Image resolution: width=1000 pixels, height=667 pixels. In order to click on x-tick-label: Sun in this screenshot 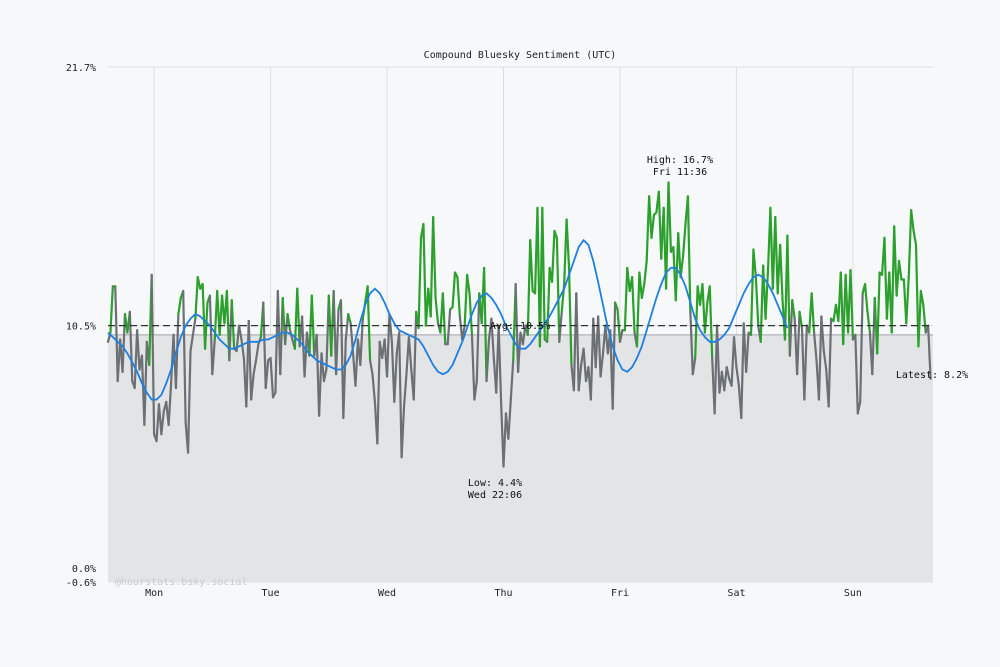, I will do `click(853, 593)`.